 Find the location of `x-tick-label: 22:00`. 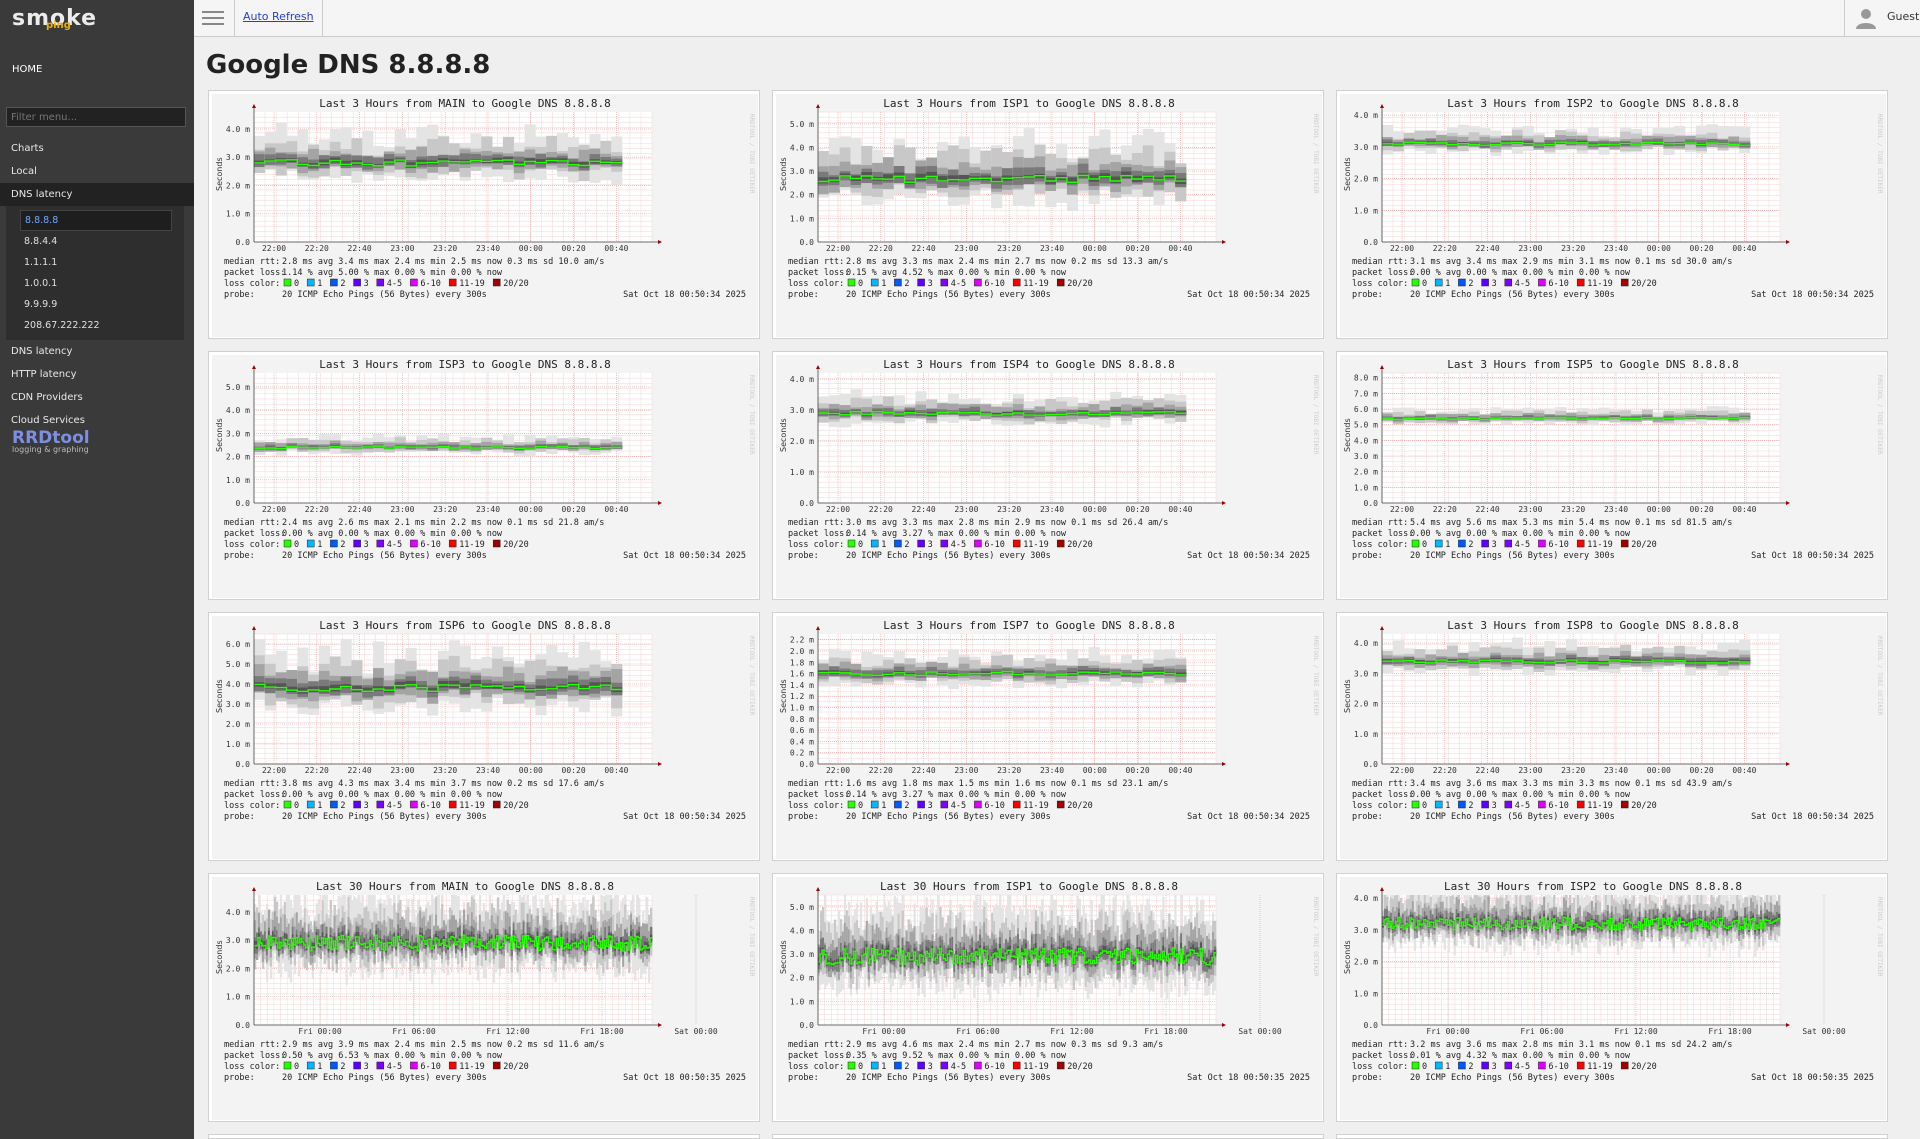

x-tick-label: 22:00 is located at coordinates (838, 509).